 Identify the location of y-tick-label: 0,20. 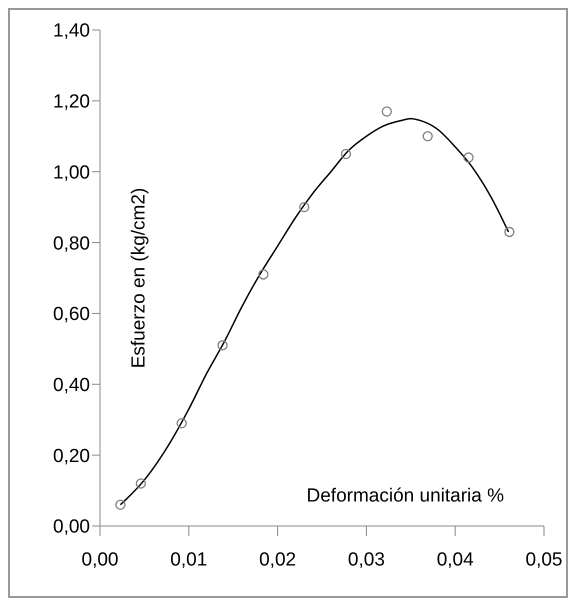
(71, 456).